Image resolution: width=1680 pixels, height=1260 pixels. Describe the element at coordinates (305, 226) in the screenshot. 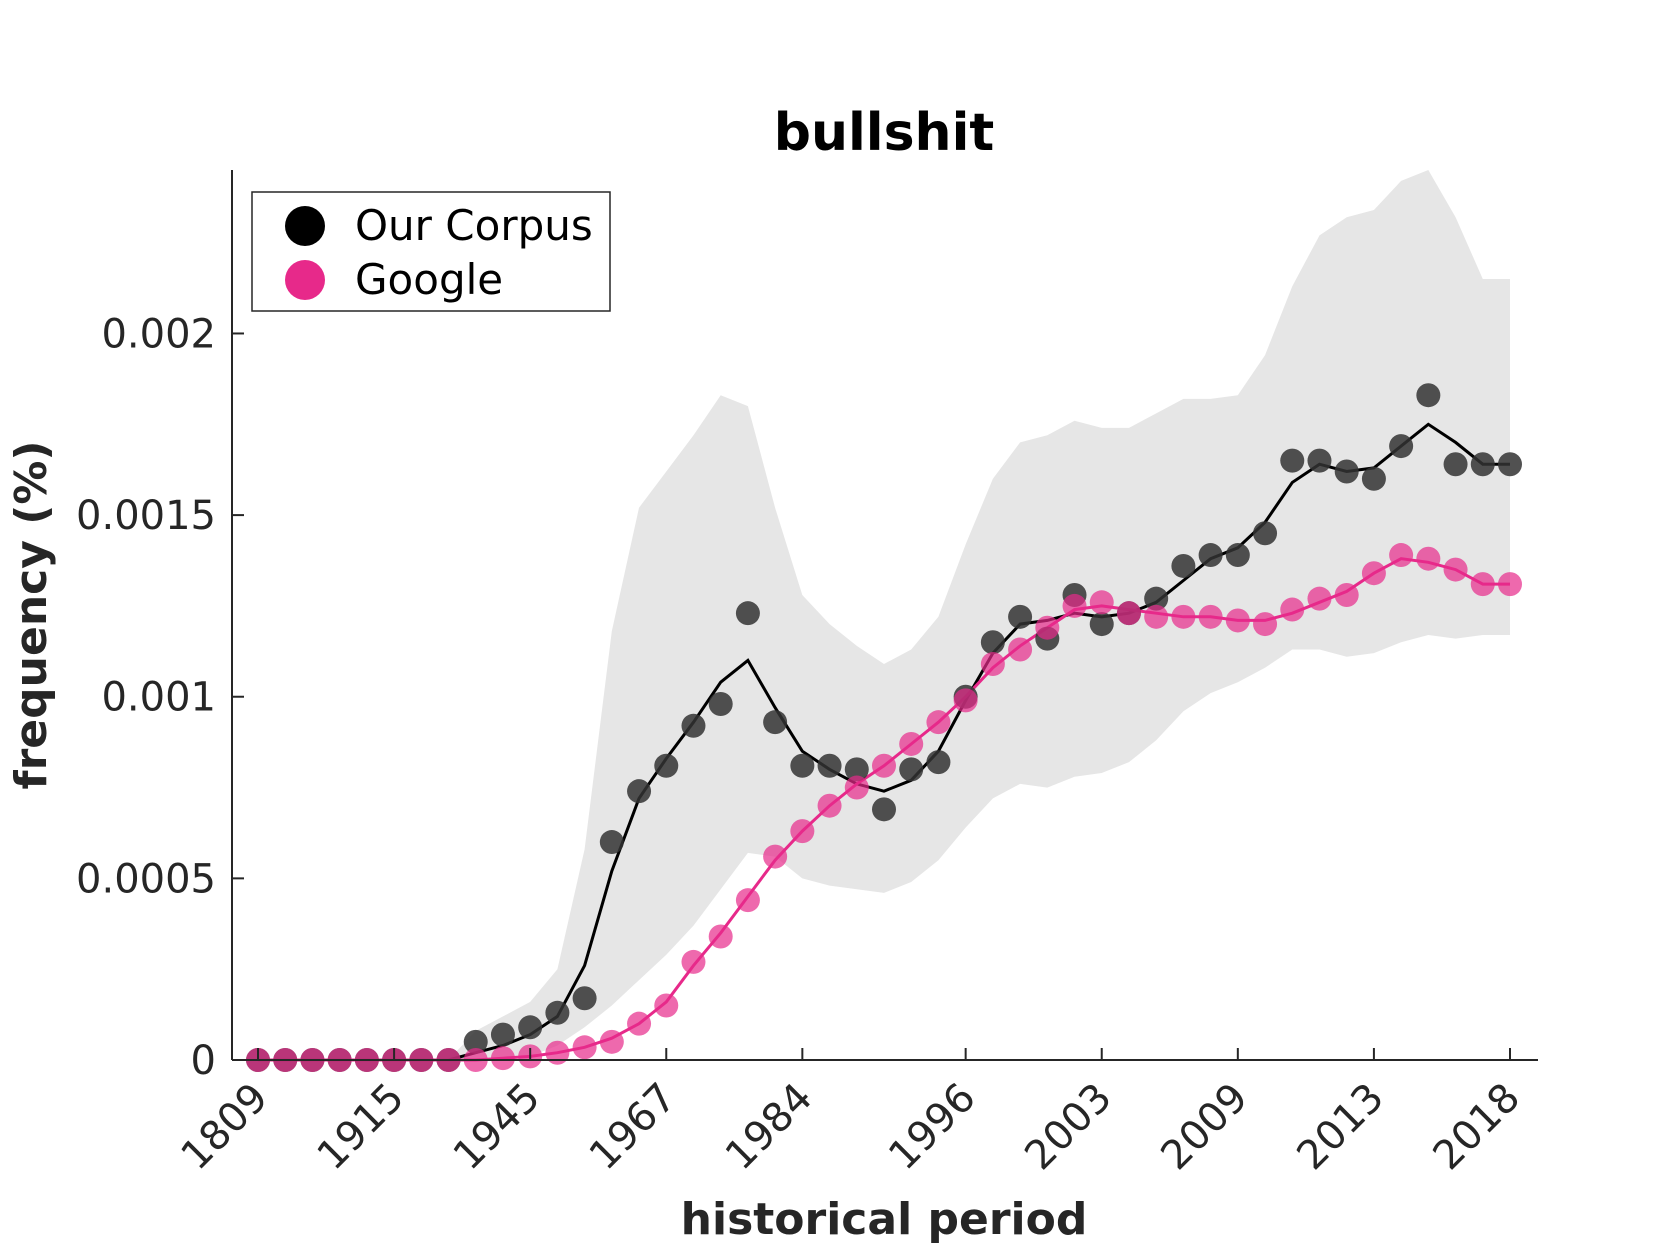

I see `legend-marker-our-corpus` at that location.